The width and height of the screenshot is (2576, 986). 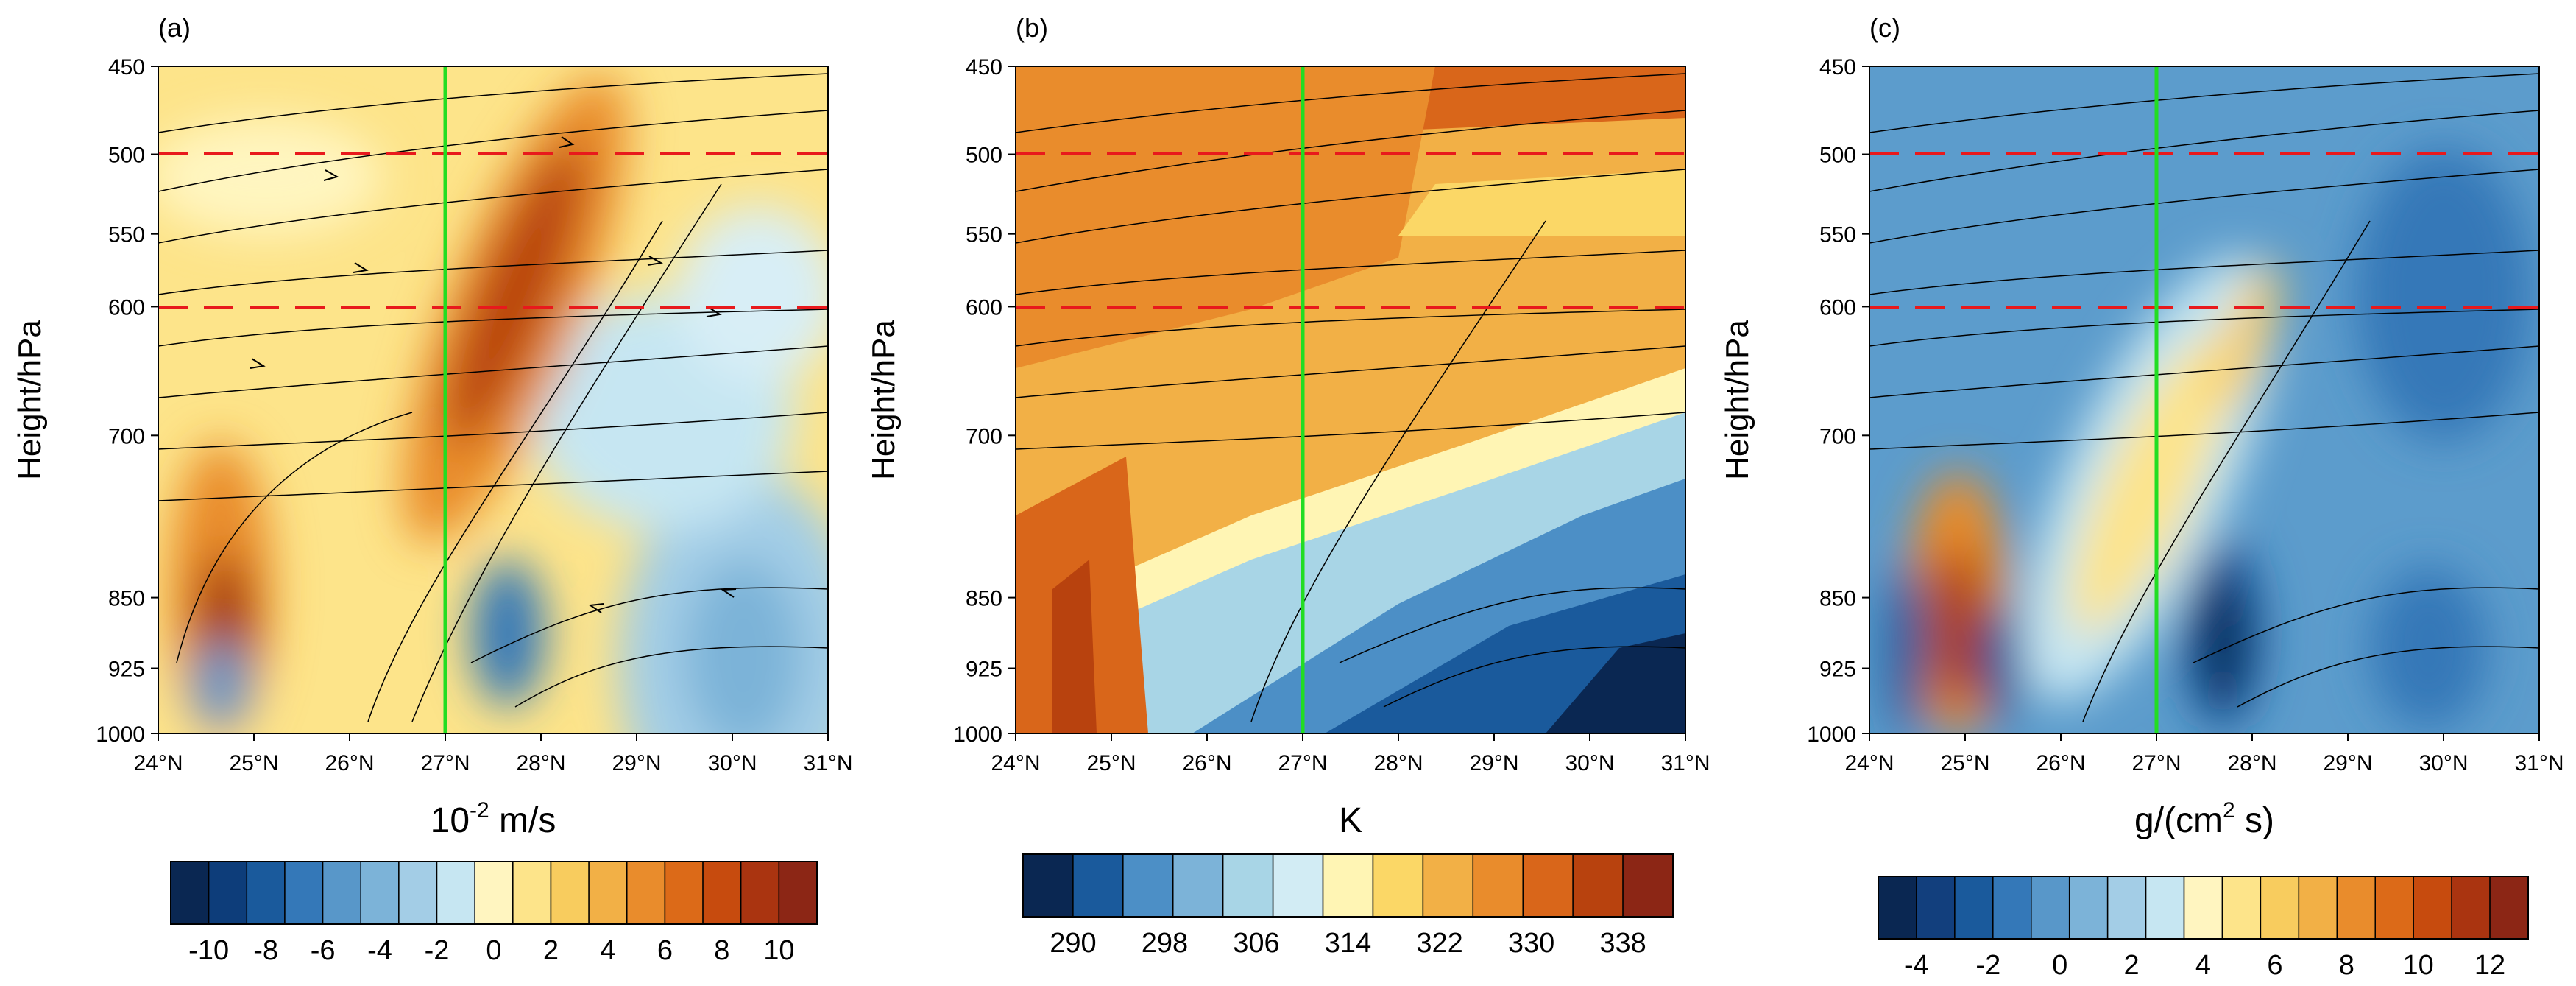 What do you see at coordinates (1838, 436) in the screenshot?
I see `panel-c-ytick-label-700: 700` at bounding box center [1838, 436].